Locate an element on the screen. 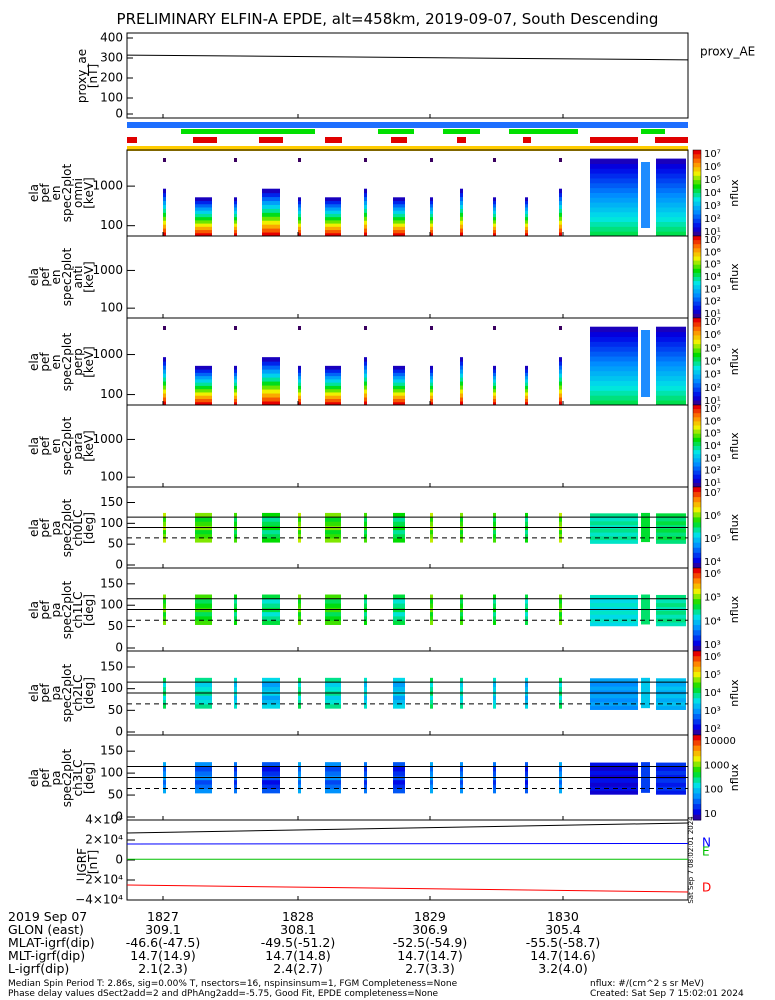 The image size is (775, 1000). perp-colorbar-tick: 10⁶ is located at coordinates (712, 335).